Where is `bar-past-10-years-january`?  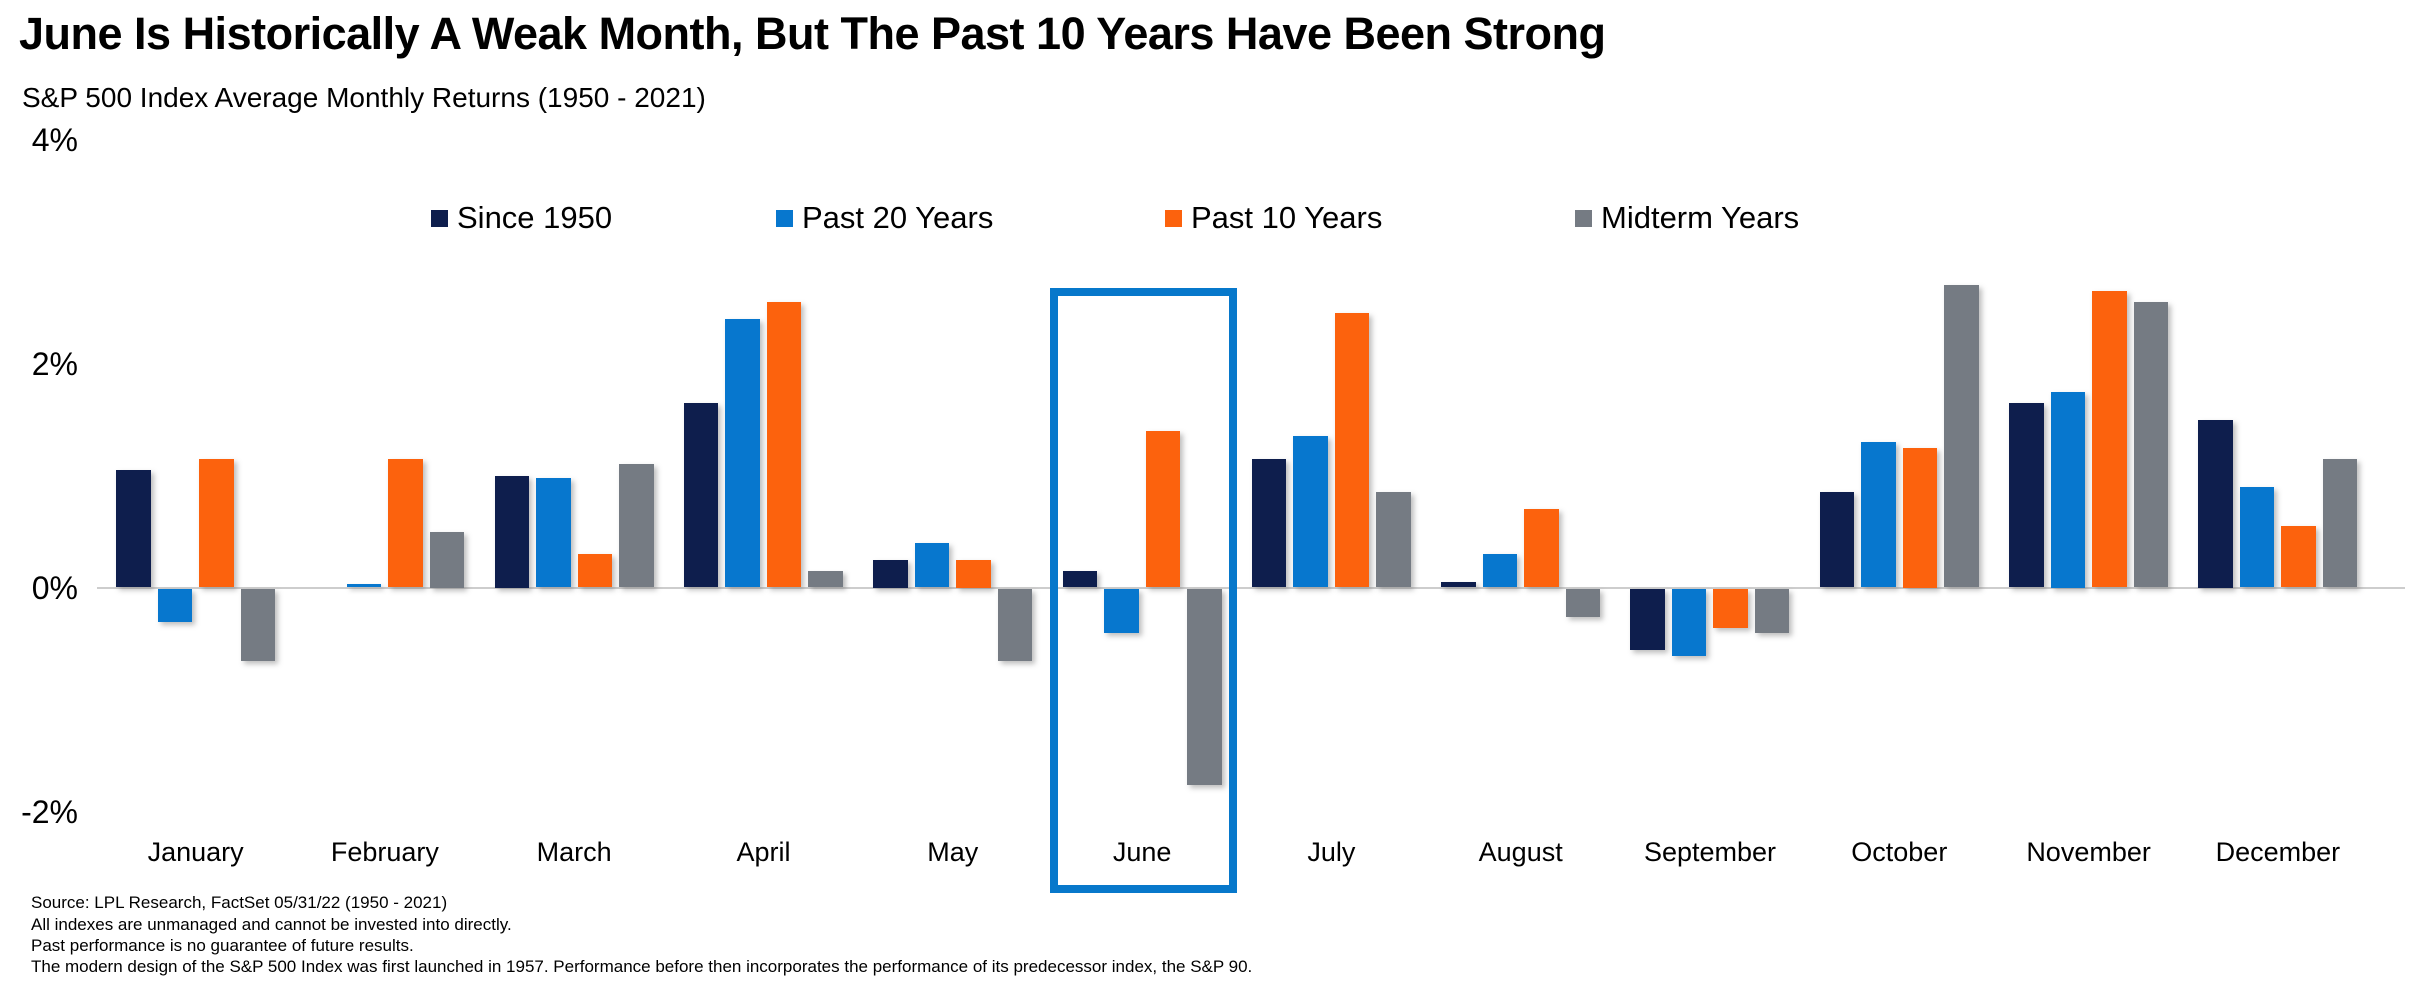
bar-past-10-years-january is located at coordinates (216, 523).